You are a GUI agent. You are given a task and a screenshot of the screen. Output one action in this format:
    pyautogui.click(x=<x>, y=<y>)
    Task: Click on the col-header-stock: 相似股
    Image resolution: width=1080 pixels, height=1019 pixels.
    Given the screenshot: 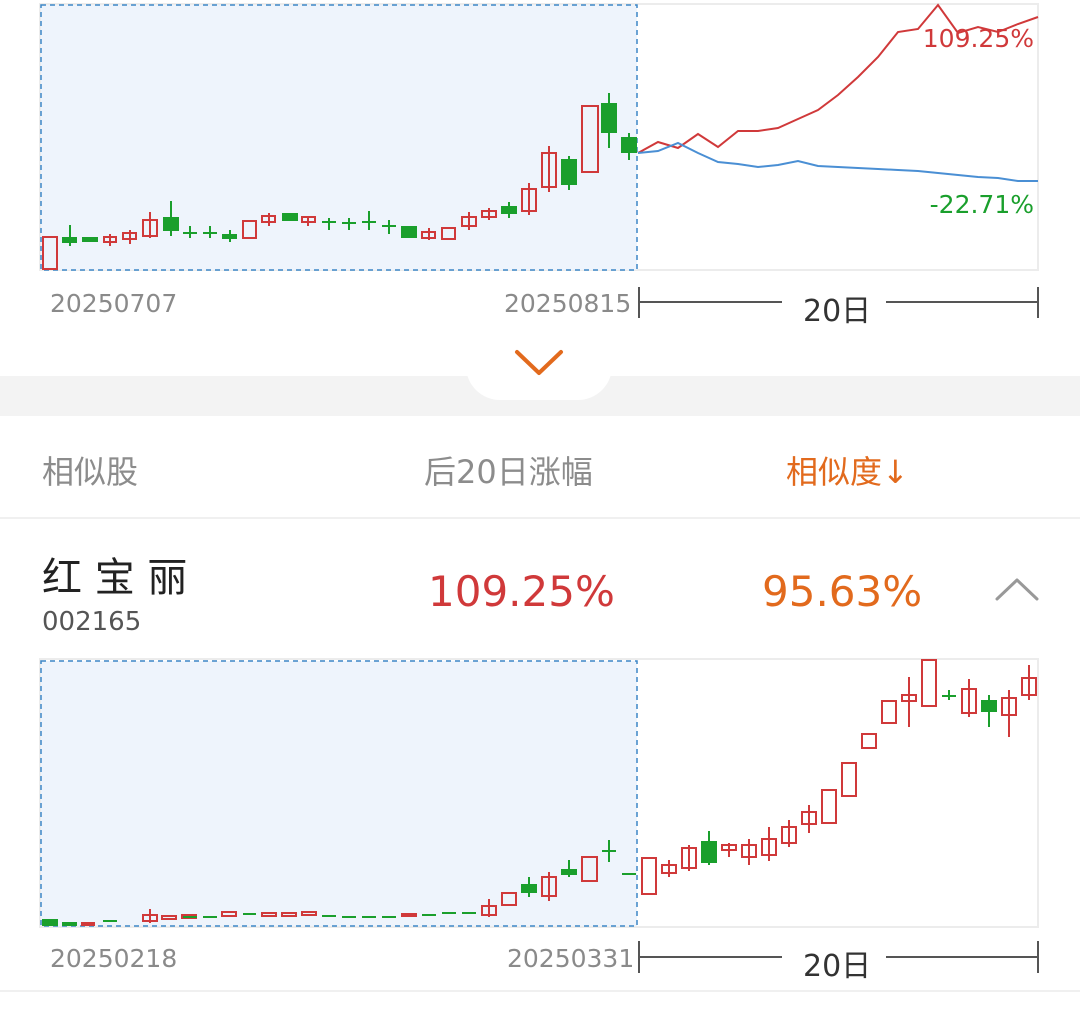 What is the action you would take?
    pyautogui.click(x=90, y=472)
    